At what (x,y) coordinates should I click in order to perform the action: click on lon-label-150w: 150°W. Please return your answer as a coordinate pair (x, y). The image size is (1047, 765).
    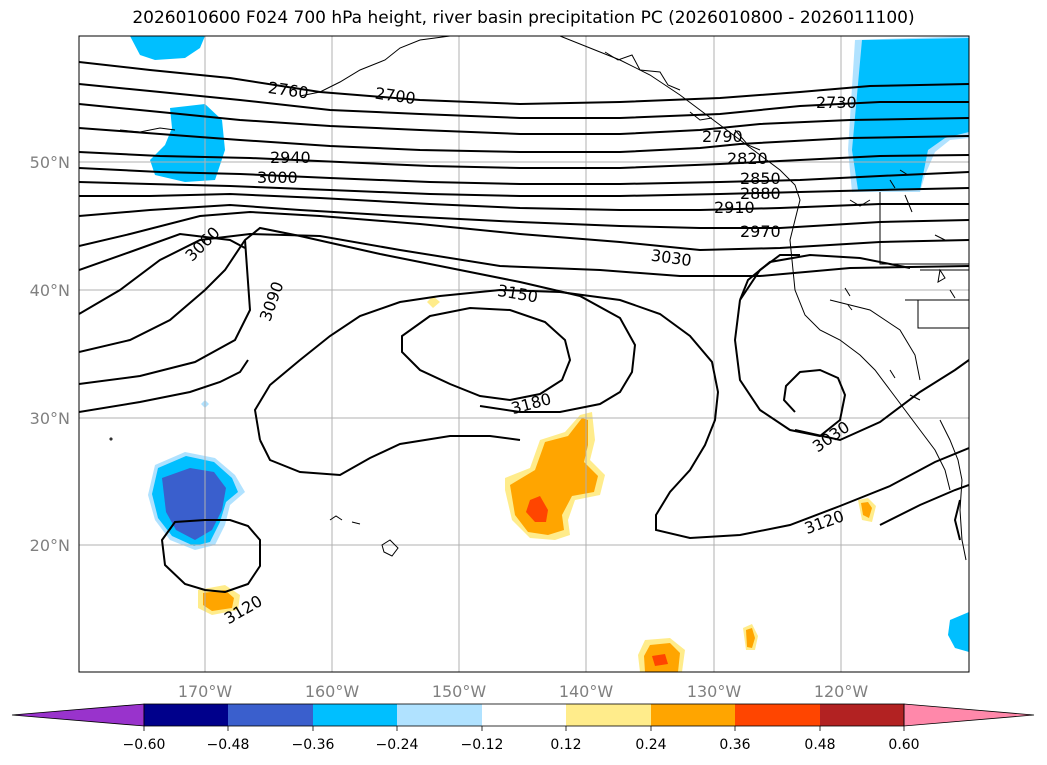
    Looking at the image, I should click on (459, 691).